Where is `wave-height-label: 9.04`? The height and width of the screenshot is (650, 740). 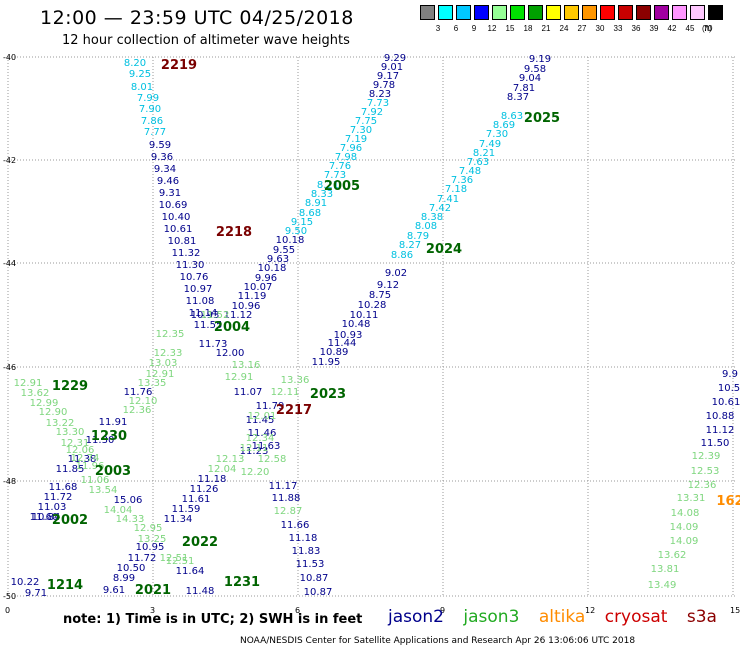 wave-height-label: 9.04 is located at coordinates (530, 78).